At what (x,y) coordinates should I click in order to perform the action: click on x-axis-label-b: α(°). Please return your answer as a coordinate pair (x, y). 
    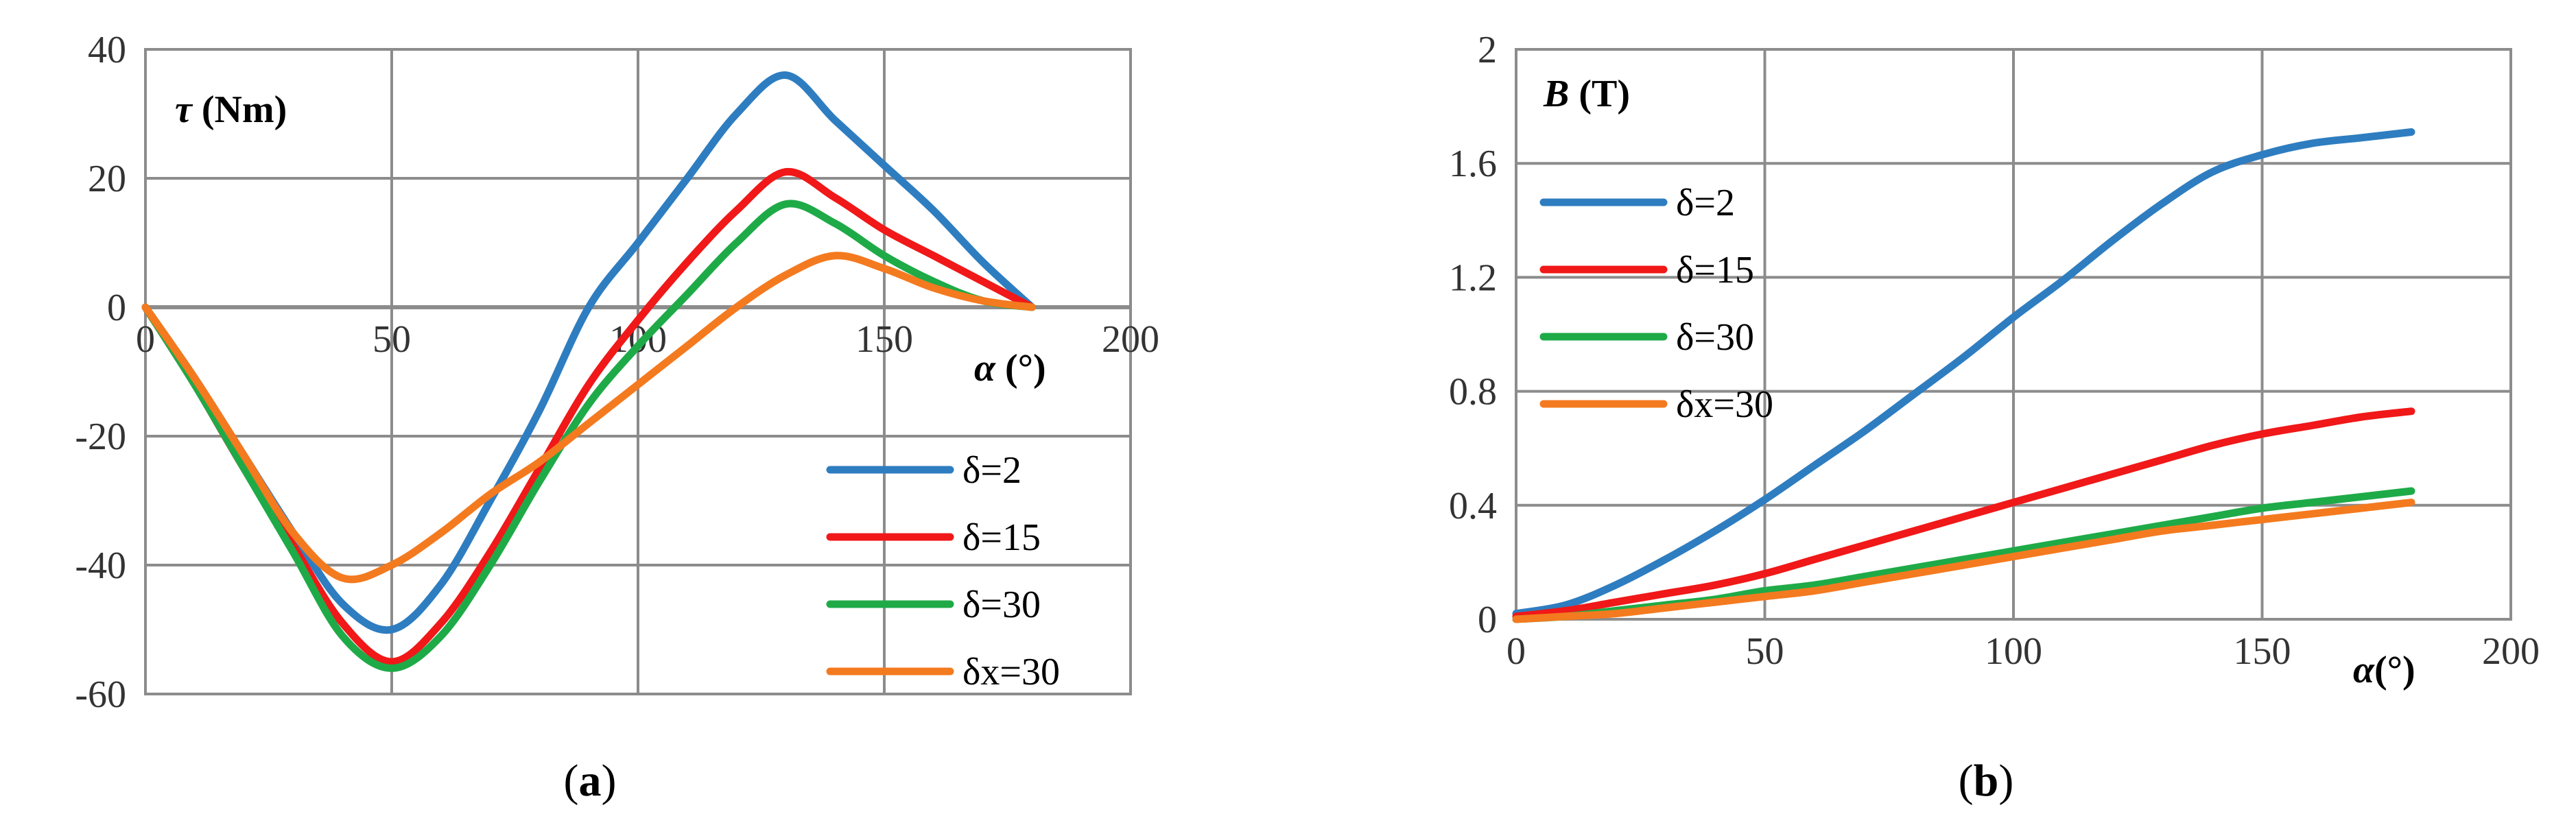
    Looking at the image, I should click on (2384, 670).